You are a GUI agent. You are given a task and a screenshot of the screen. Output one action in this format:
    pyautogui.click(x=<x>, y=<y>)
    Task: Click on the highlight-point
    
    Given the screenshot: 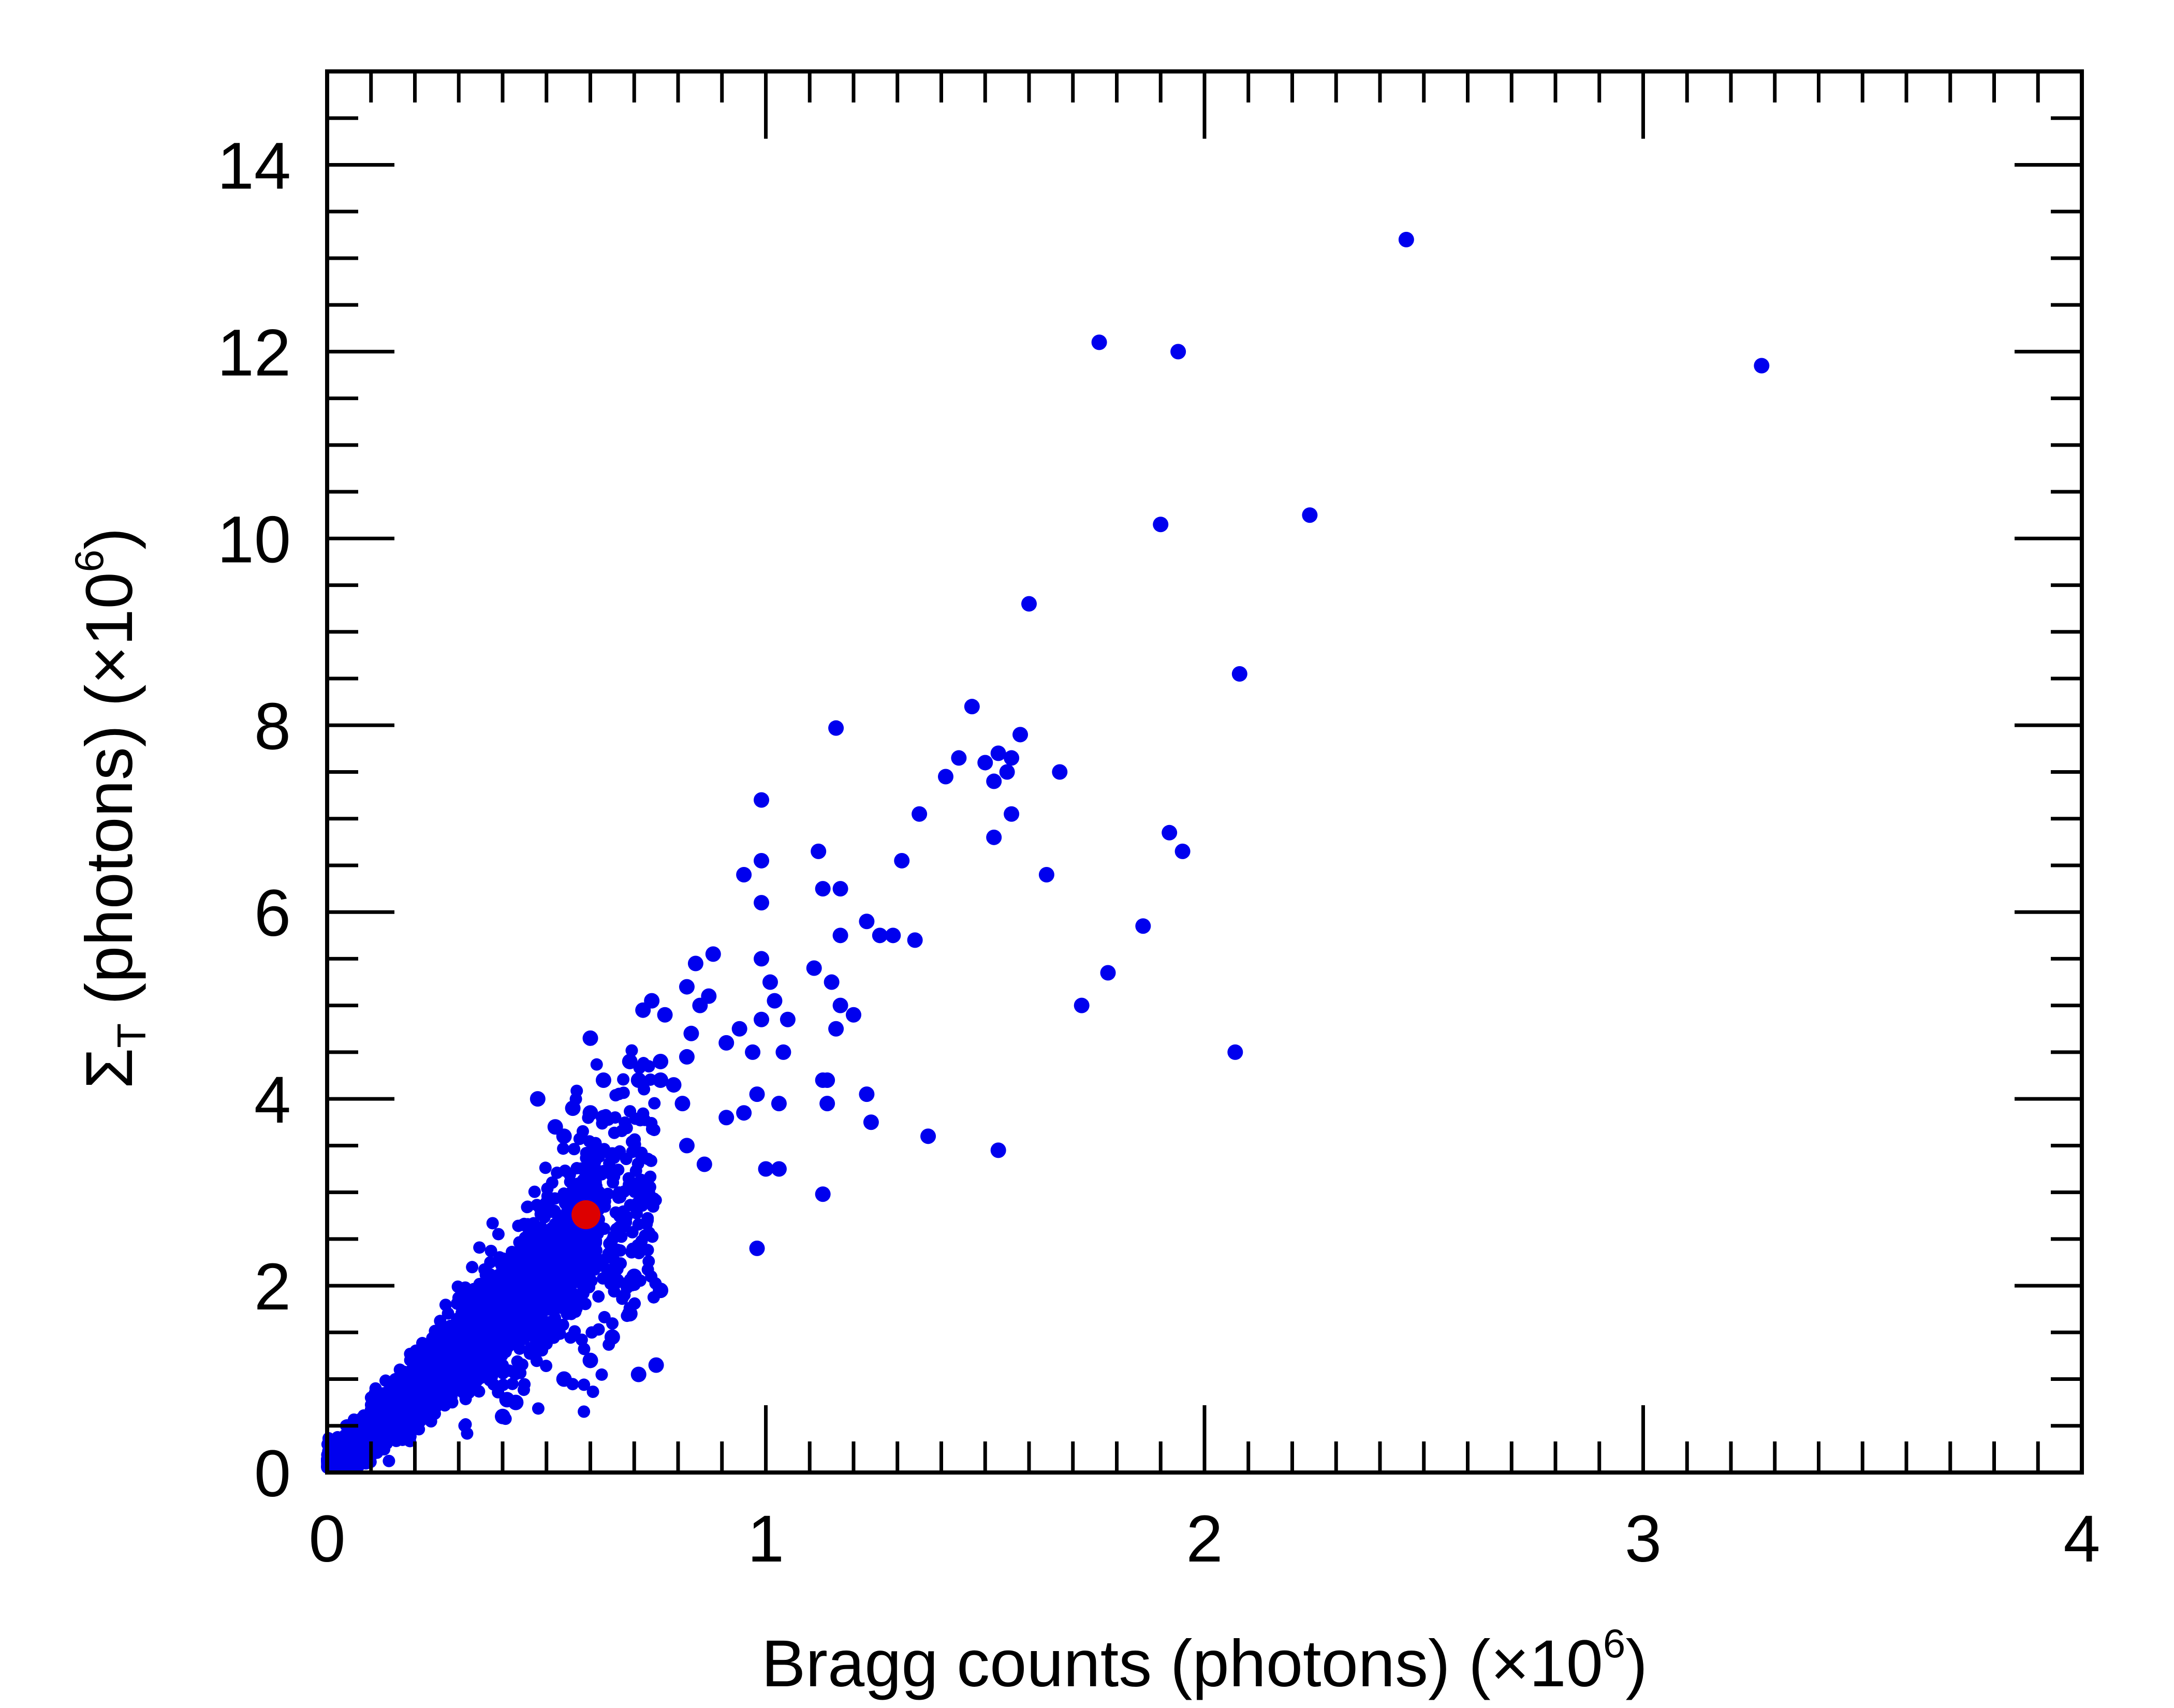 What is the action you would take?
    pyautogui.click(x=586, y=1214)
    